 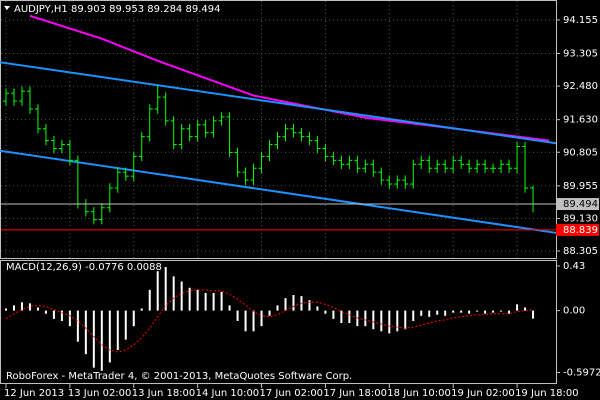 I want to click on x-tick-label: 19 Jun 02:00, so click(x=483, y=393).